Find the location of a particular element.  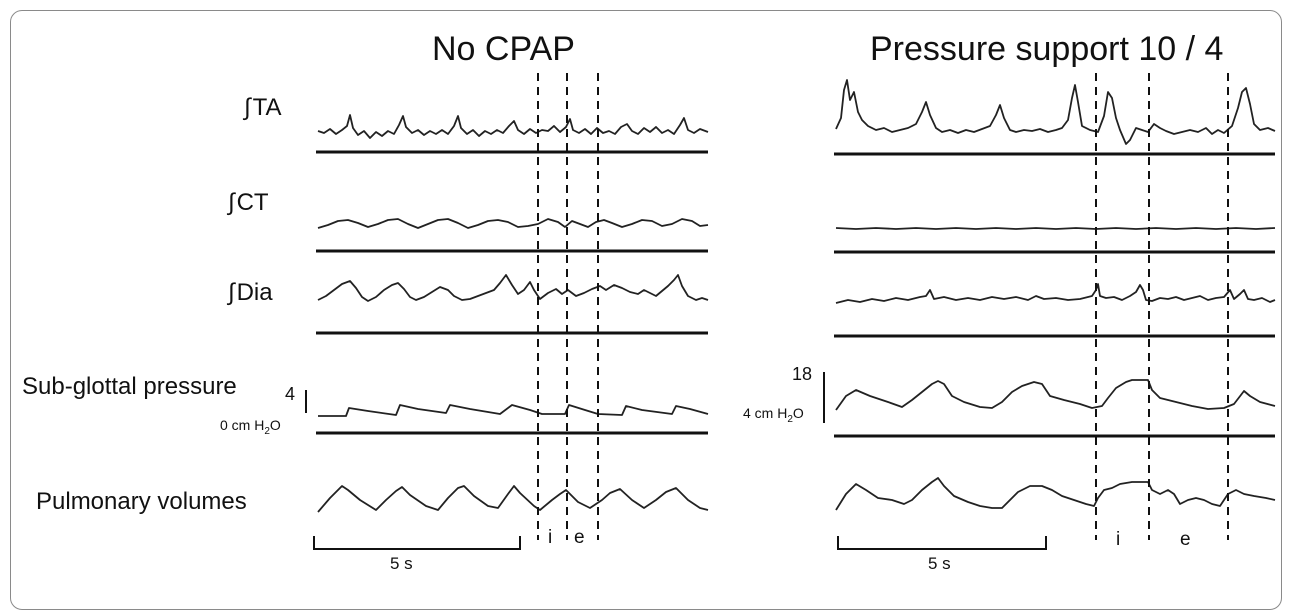

time-scale-label-right: 5 s is located at coordinates (939, 563).